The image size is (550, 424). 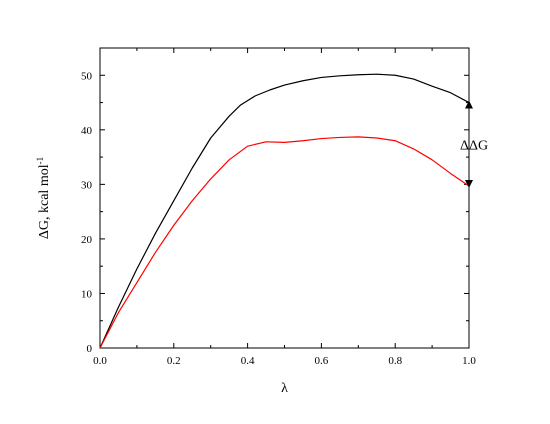 I want to click on x-tick-label: 0.4, so click(x=248, y=361).